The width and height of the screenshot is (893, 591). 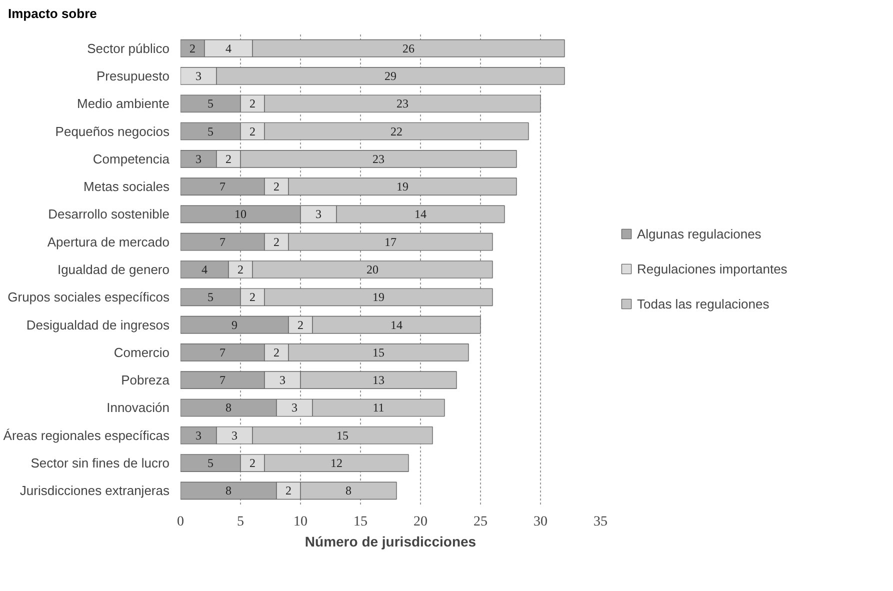 I want to click on x-tick-label: 0, so click(x=180, y=522).